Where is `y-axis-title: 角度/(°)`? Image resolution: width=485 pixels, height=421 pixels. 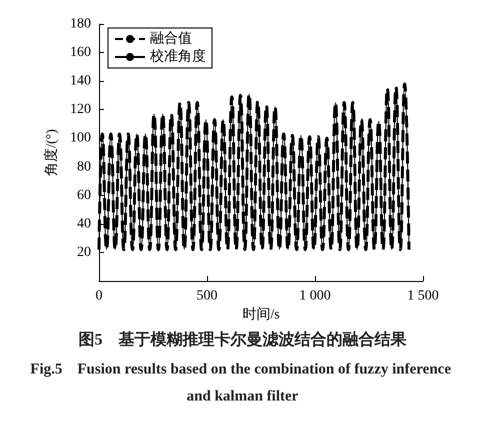 y-axis-title: 角度/(°) is located at coordinates (52, 152).